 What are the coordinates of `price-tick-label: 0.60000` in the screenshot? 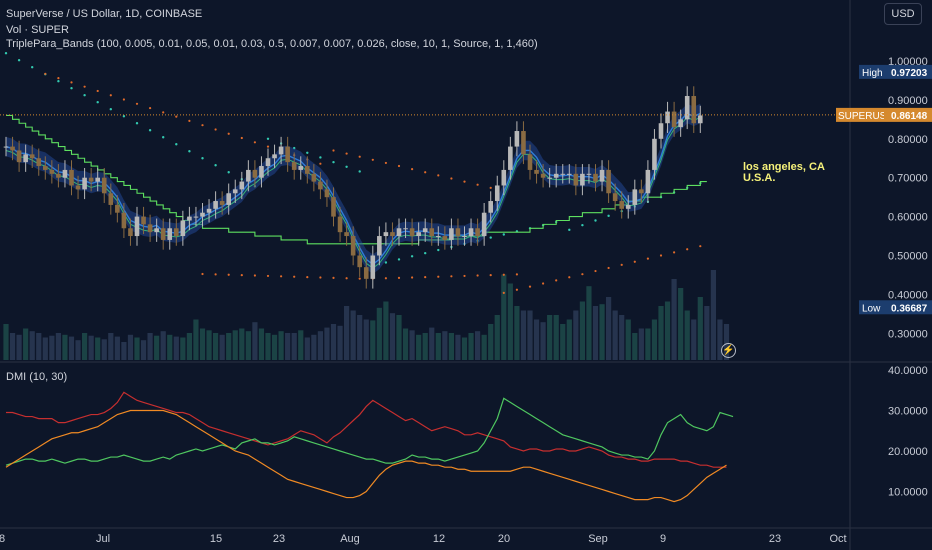 It's located at (908, 218).